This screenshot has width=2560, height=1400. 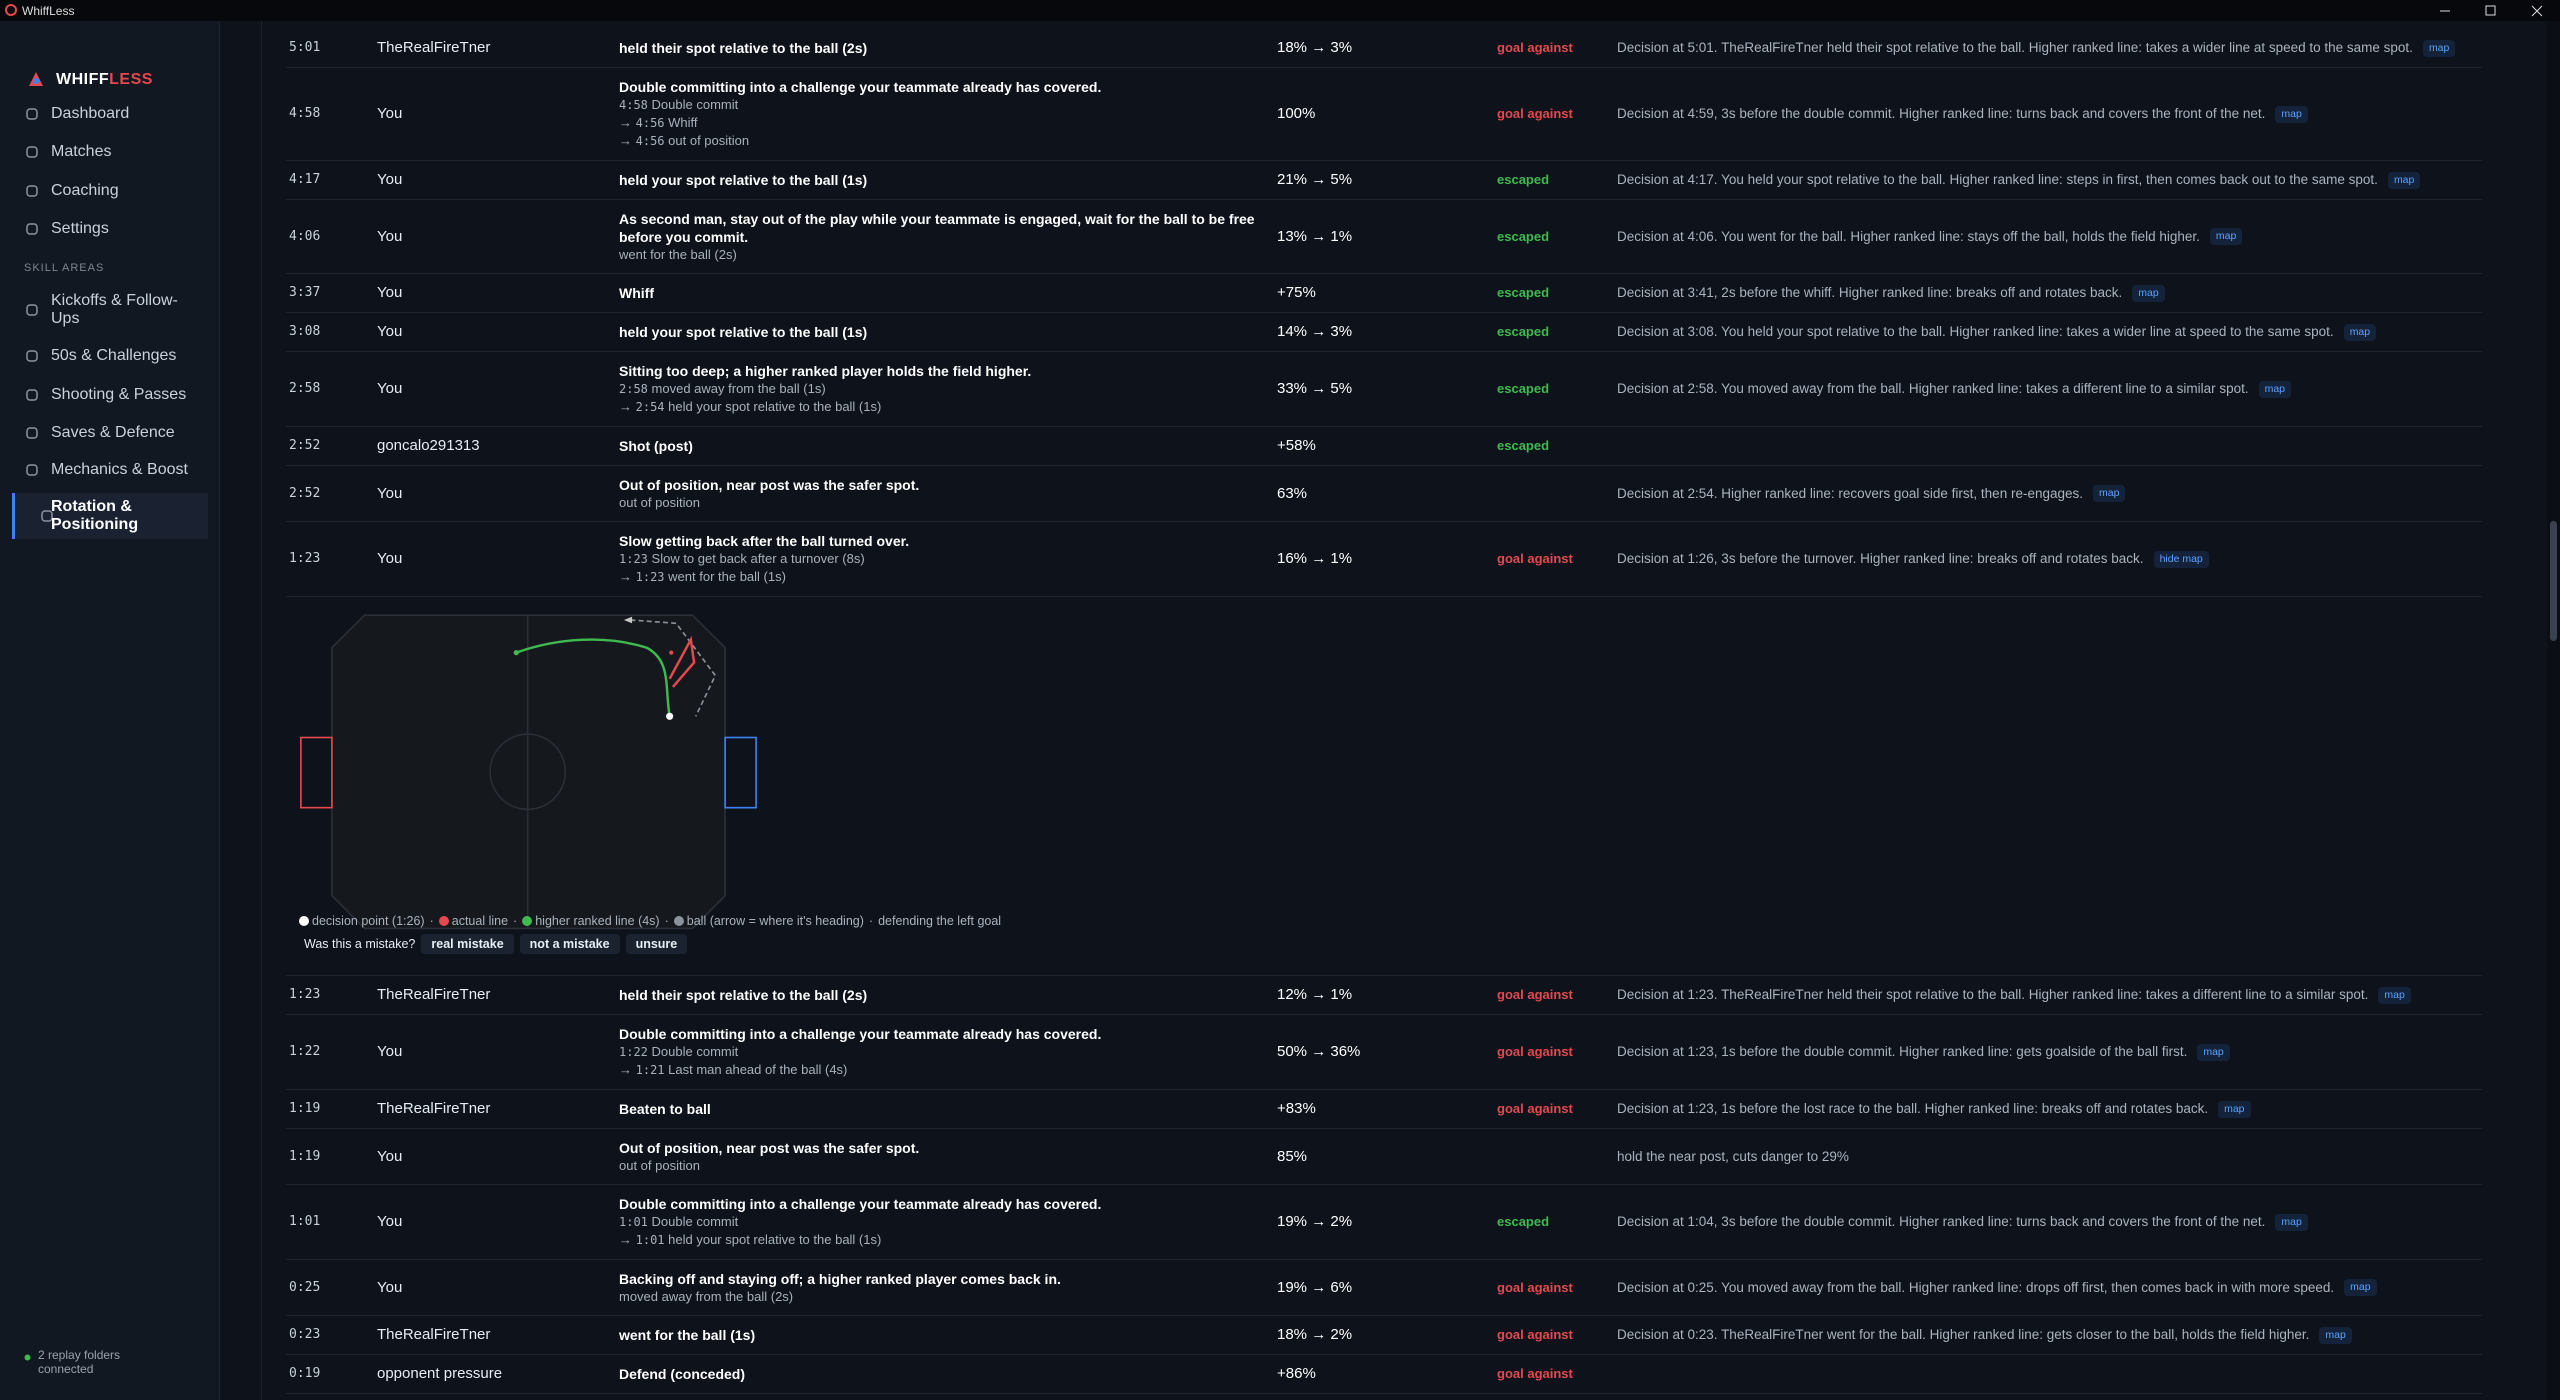 I want to click on nav-item: Dashboard, so click(x=110, y=114).